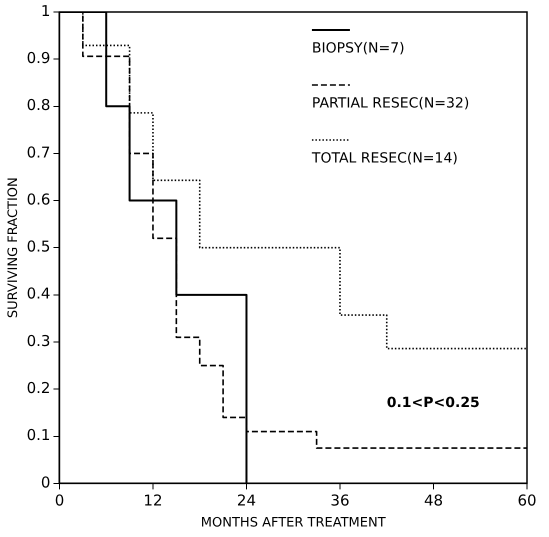  Describe the element at coordinates (391, 104) in the screenshot. I see `legend-label: PARTIAL RESEC(N=32)` at that location.